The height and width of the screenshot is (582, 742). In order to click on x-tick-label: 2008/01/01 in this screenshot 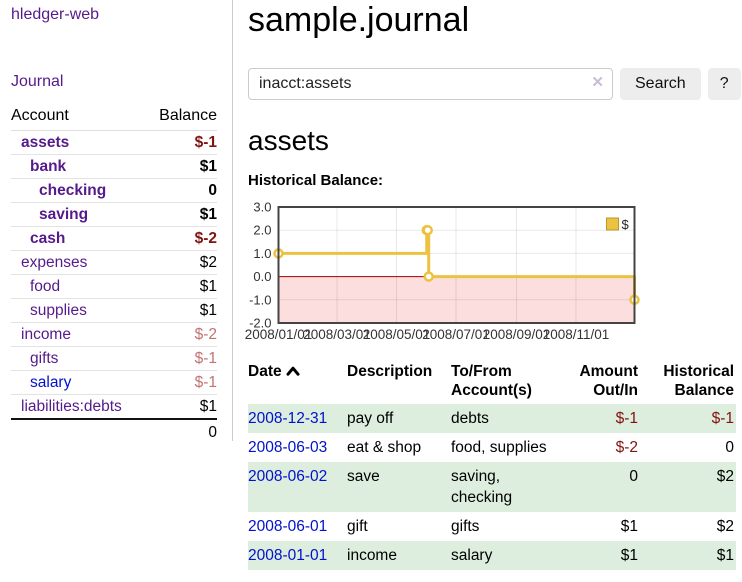, I will do `click(279, 334)`.